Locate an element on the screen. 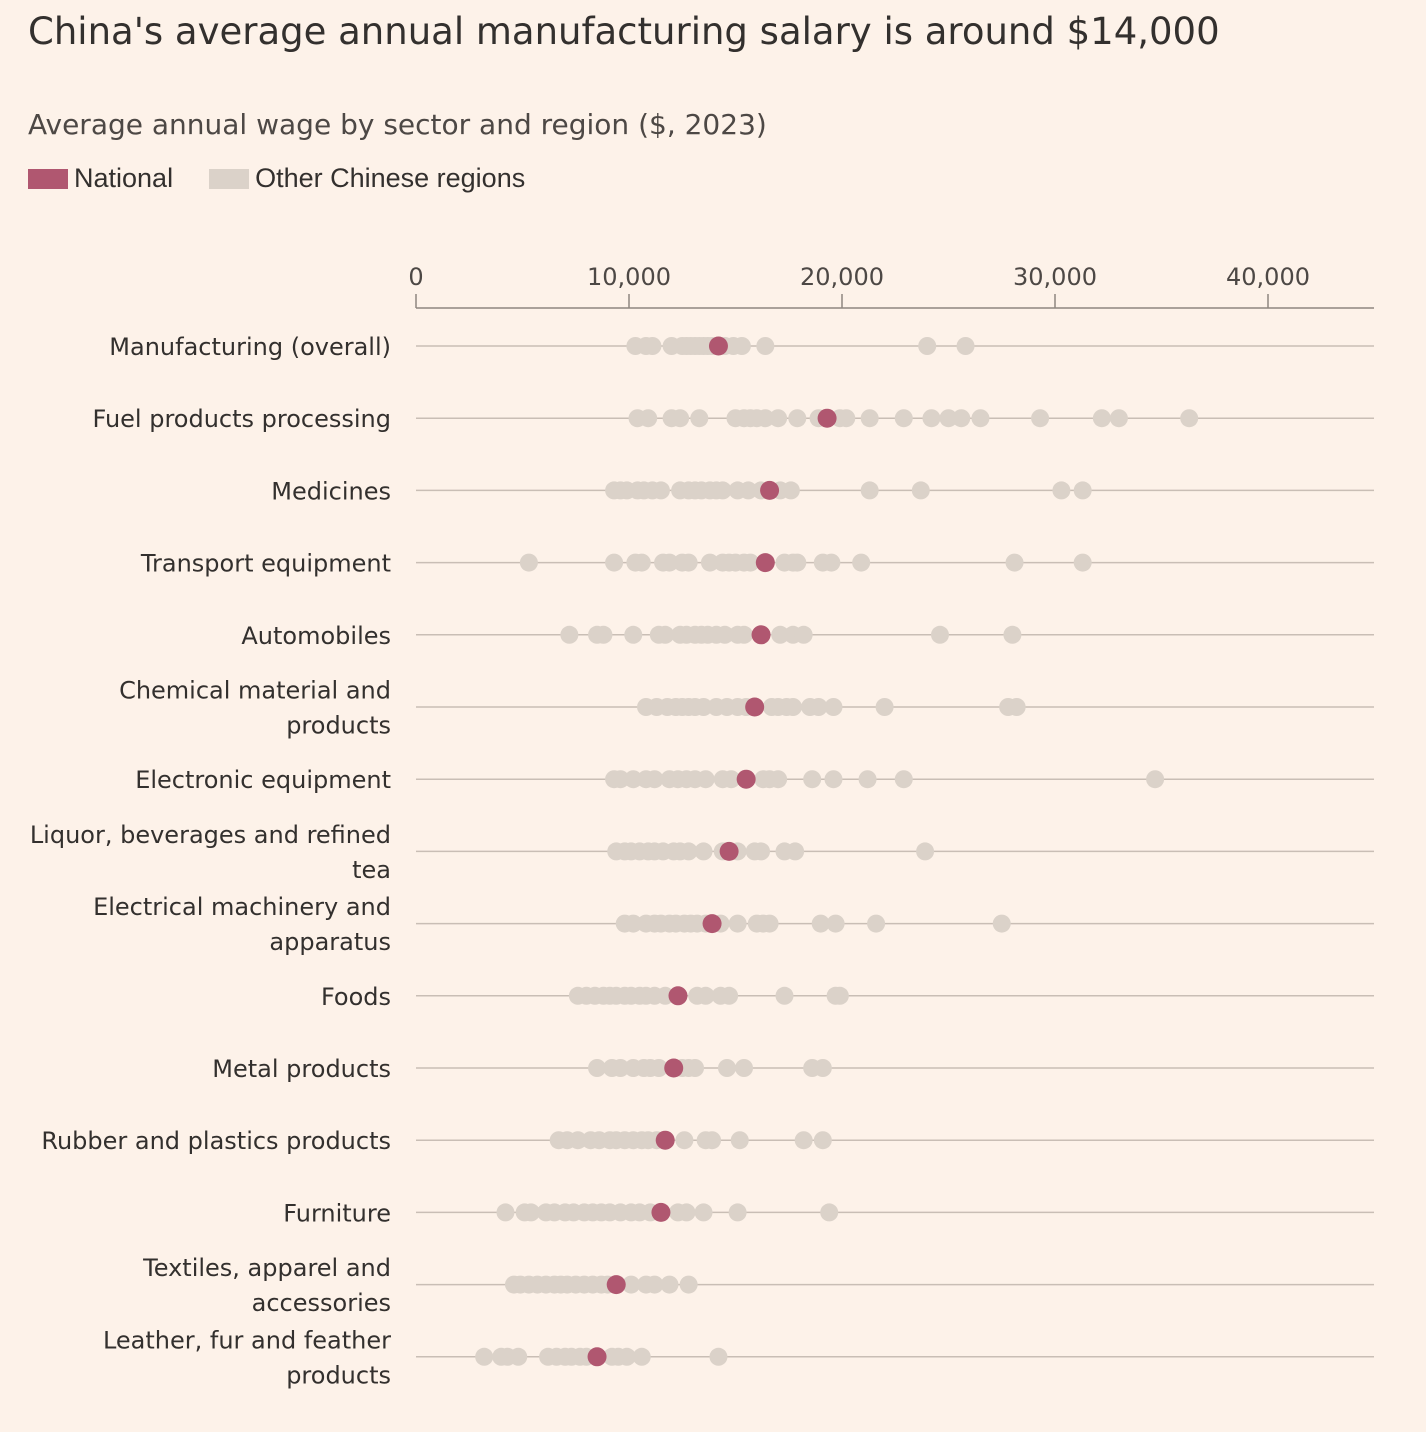 The image size is (1426, 1432). sector-row: Liquor, beverages and refined tea is located at coordinates (702, 852).